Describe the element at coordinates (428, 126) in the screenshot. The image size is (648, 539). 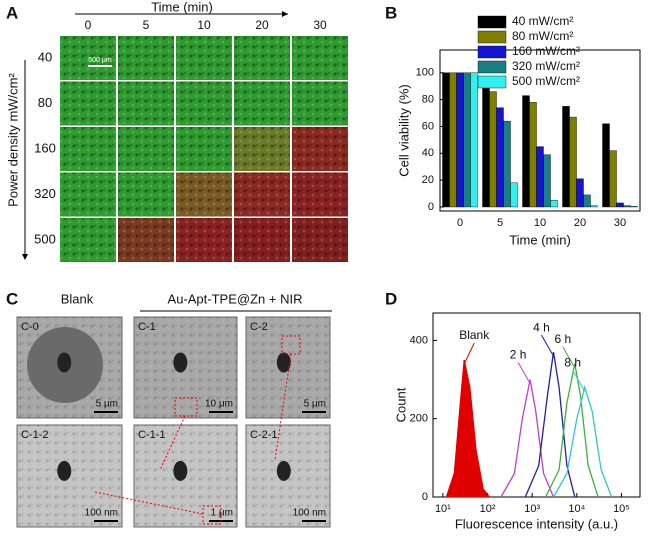
I see `y-tick-label: 60` at that location.